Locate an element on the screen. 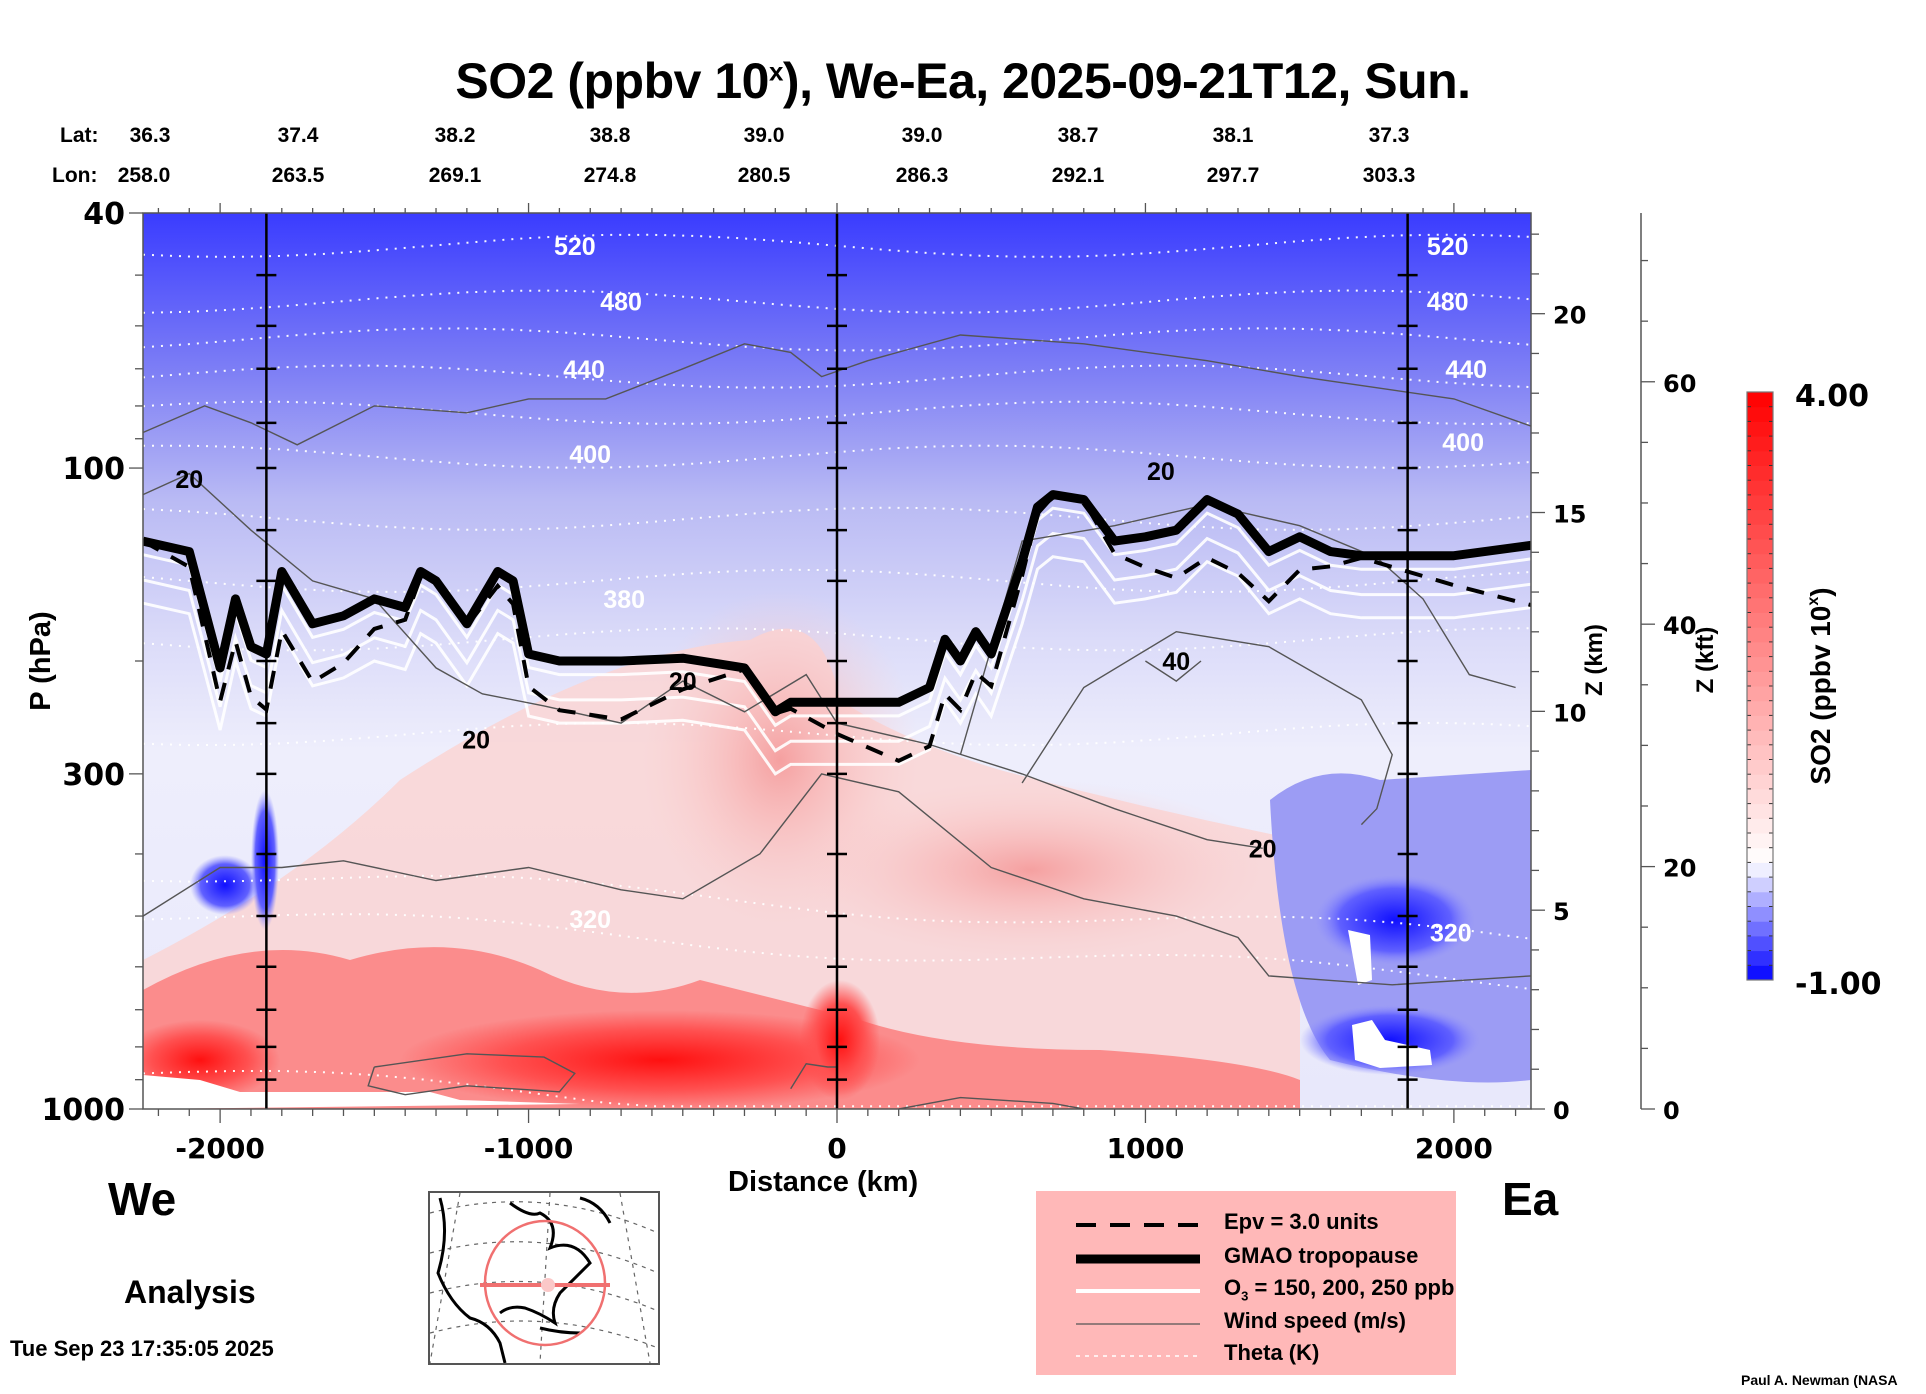 This screenshot has height=1394, width=1926. lon-value: 292.1 is located at coordinates (1078, 175).